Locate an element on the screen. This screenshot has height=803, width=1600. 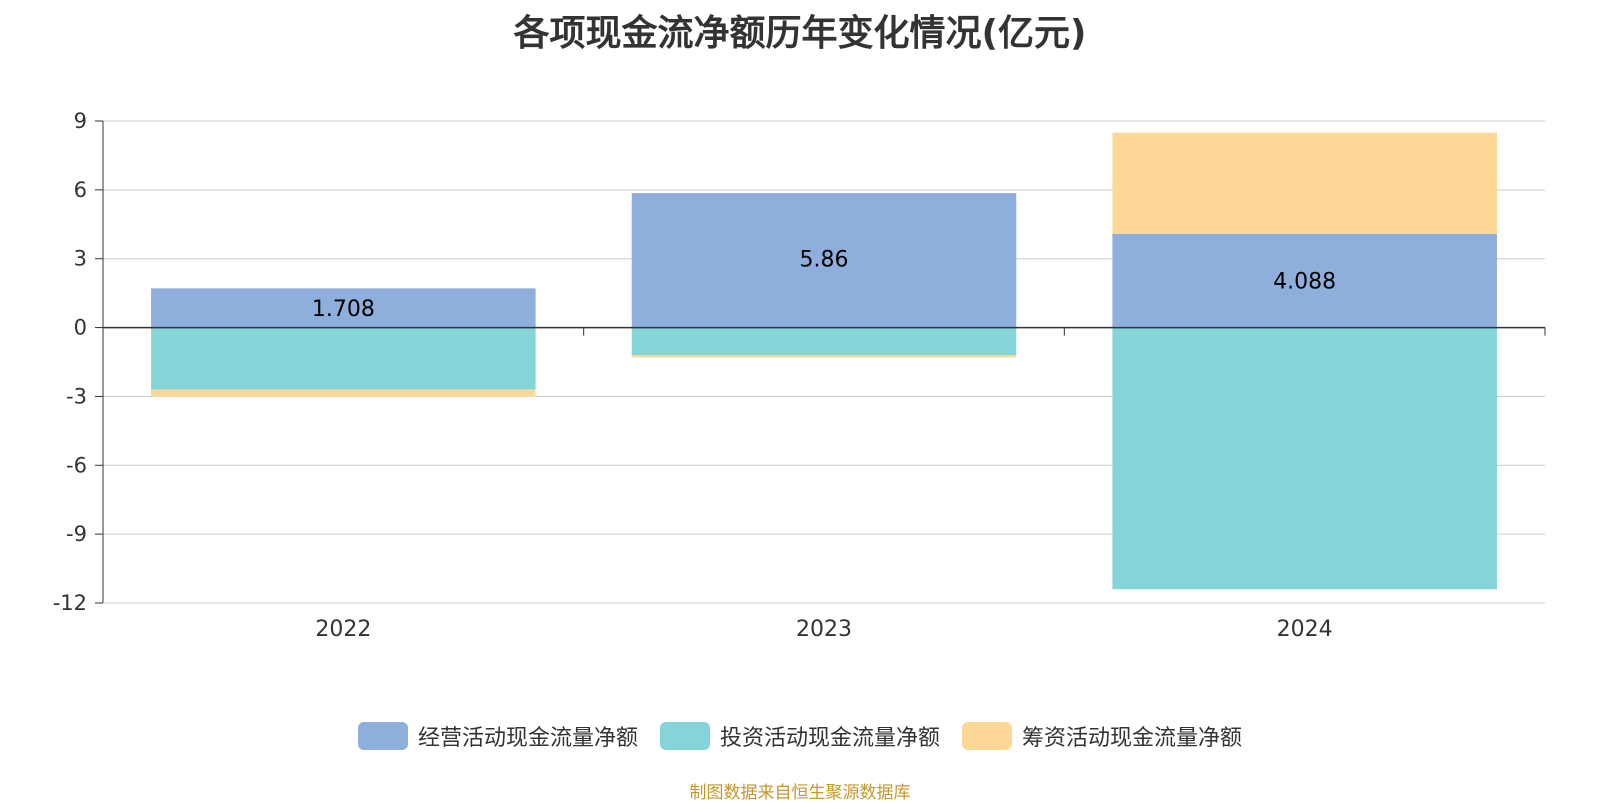
data-label-2024: 4.088 is located at coordinates (1304, 282).